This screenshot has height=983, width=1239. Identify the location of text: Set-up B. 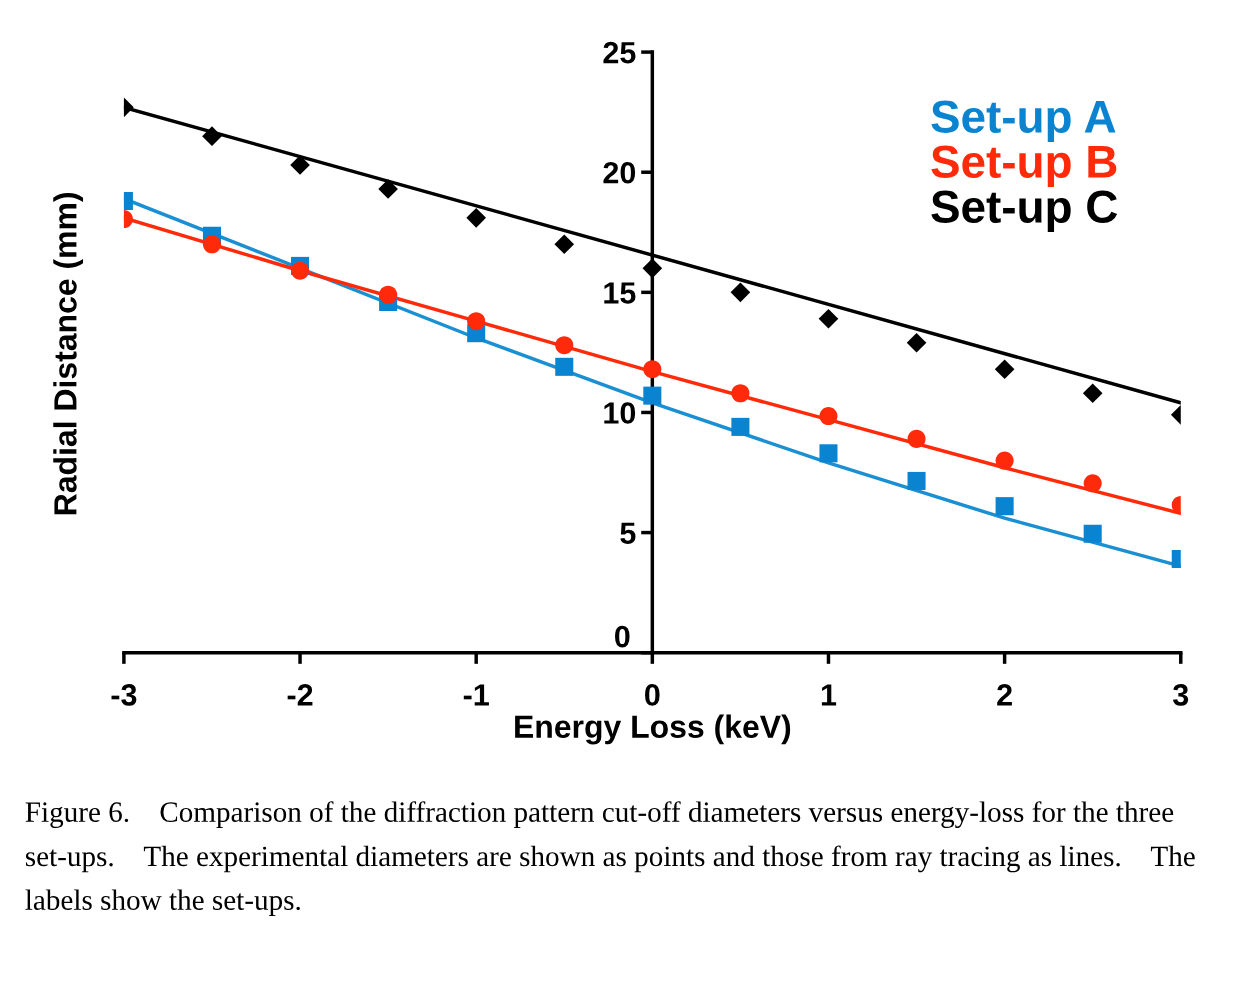
(1024, 166).